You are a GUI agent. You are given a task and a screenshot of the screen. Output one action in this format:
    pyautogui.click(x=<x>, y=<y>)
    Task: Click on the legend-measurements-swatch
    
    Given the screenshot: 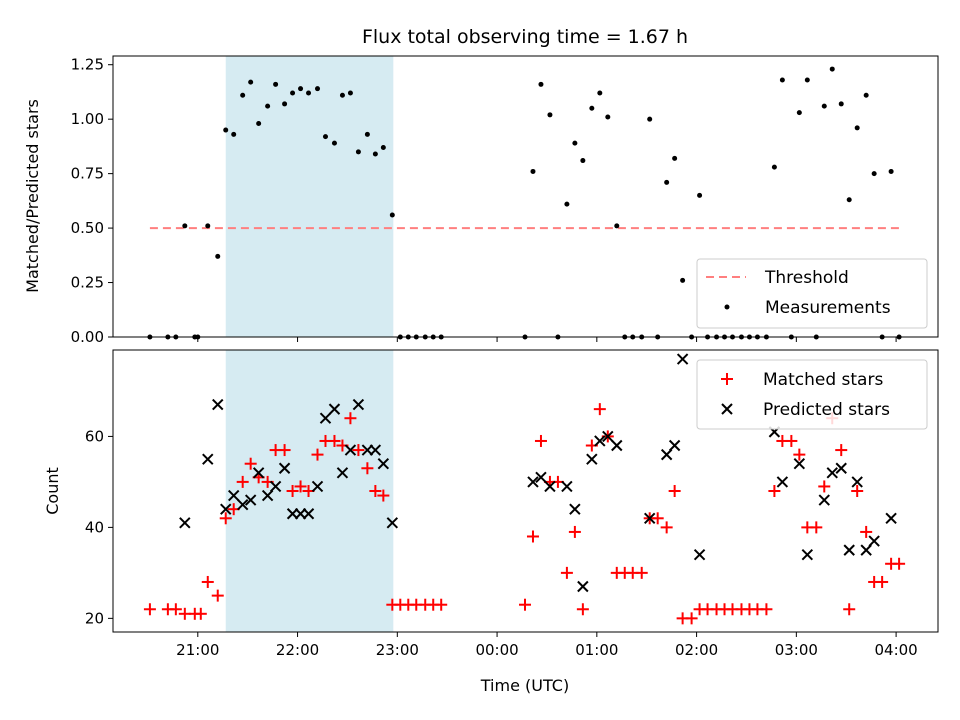 What is the action you would take?
    pyautogui.click(x=727, y=307)
    